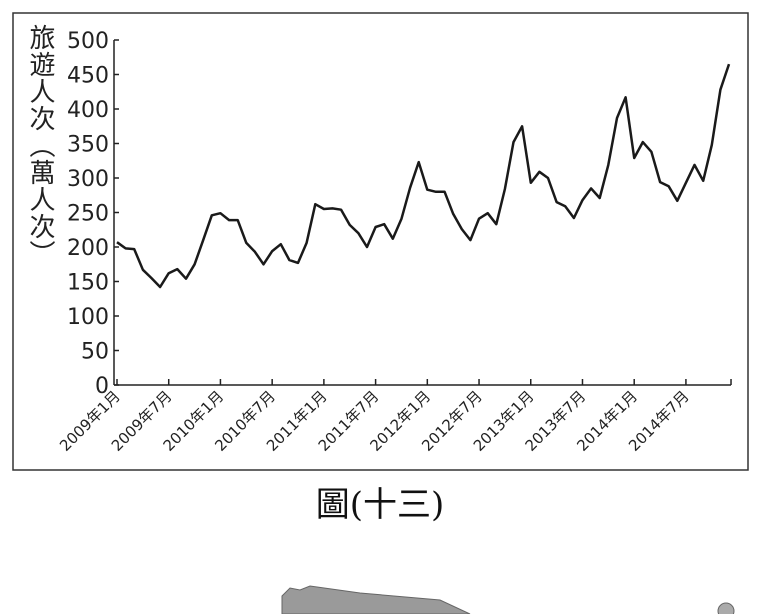  I want to click on y-tick-label: 400, so click(88, 110).